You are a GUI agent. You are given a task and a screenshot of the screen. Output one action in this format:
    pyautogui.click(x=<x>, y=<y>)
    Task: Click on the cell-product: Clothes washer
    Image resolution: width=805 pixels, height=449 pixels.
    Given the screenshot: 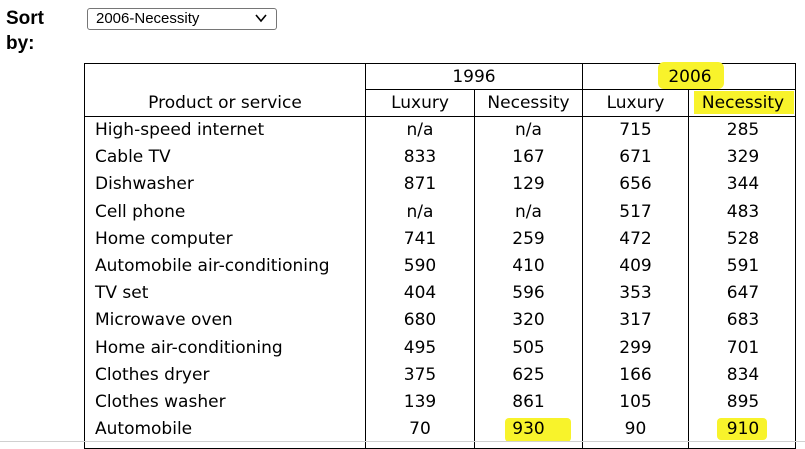 What is the action you would take?
    pyautogui.click(x=160, y=402)
    